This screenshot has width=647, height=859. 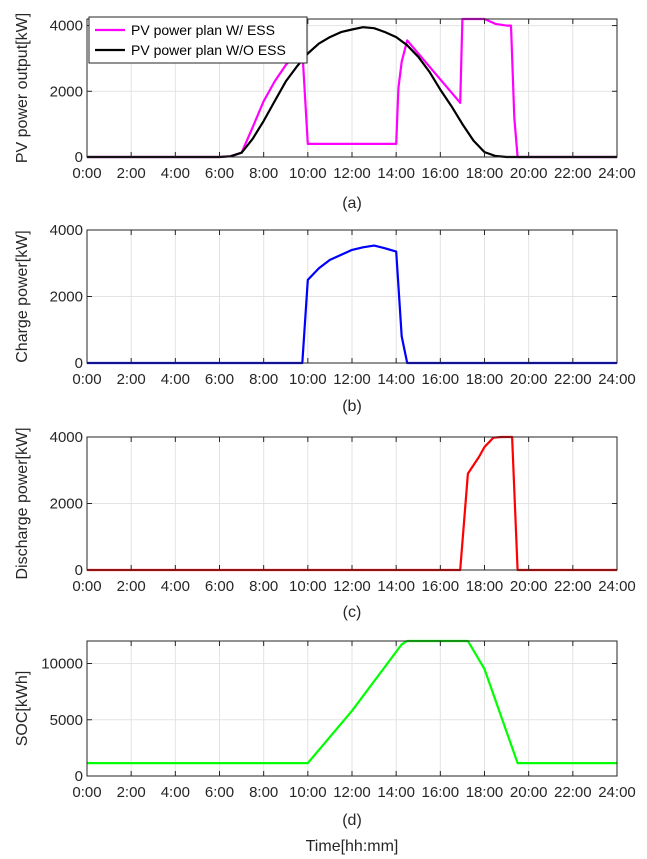 I want to click on panel-caption: (a), so click(x=352, y=203).